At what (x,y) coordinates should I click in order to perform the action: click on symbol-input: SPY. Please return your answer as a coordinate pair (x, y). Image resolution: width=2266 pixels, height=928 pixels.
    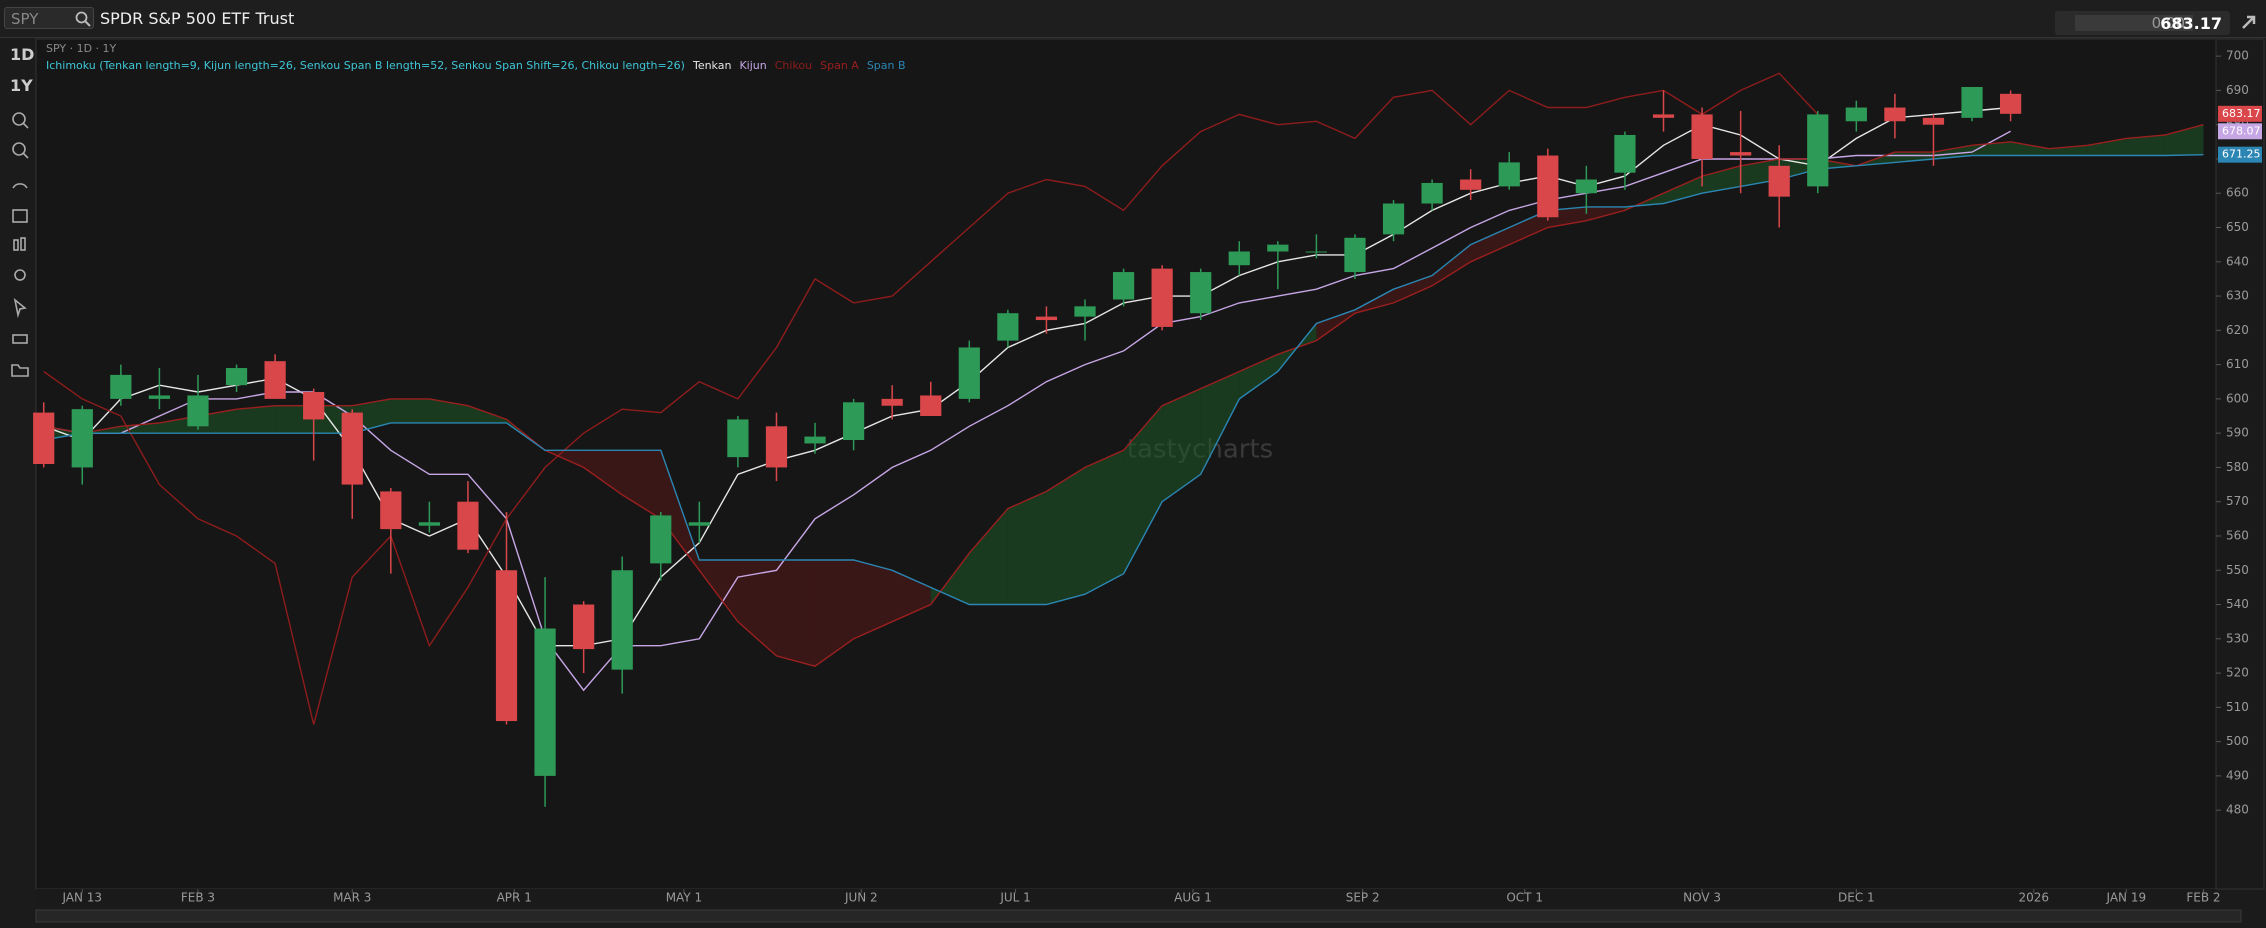
    Looking at the image, I should click on (49, 18).